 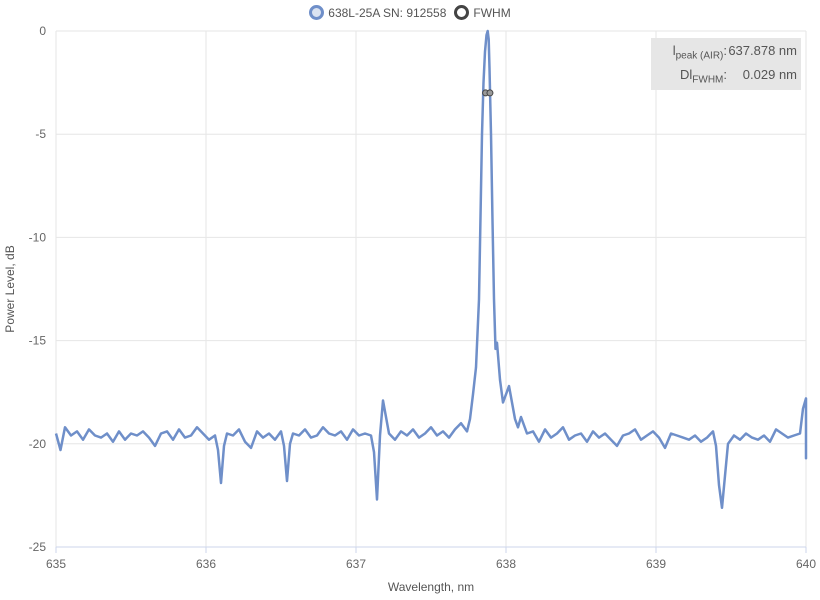 I want to click on x-tick-label: 636, so click(x=206, y=564).